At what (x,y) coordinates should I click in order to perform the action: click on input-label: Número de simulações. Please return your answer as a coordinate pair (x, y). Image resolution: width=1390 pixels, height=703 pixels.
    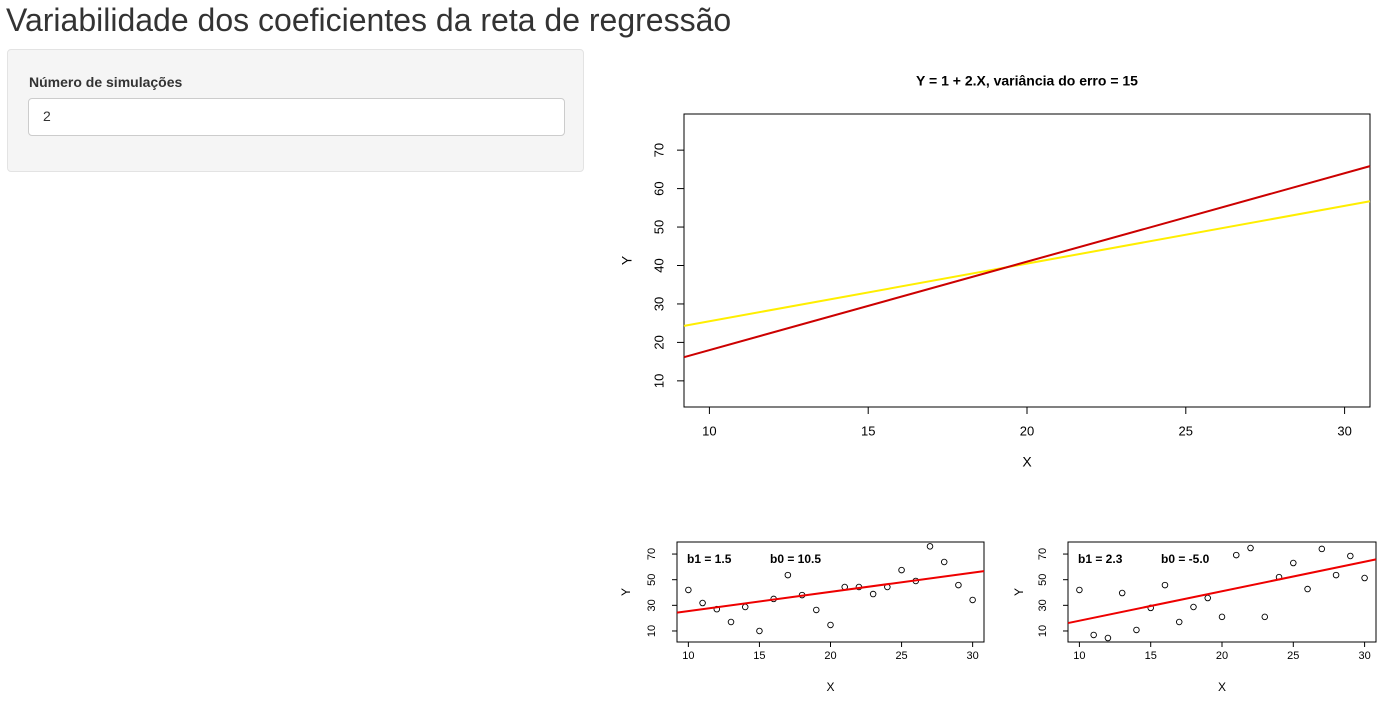
    Looking at the image, I should click on (106, 82).